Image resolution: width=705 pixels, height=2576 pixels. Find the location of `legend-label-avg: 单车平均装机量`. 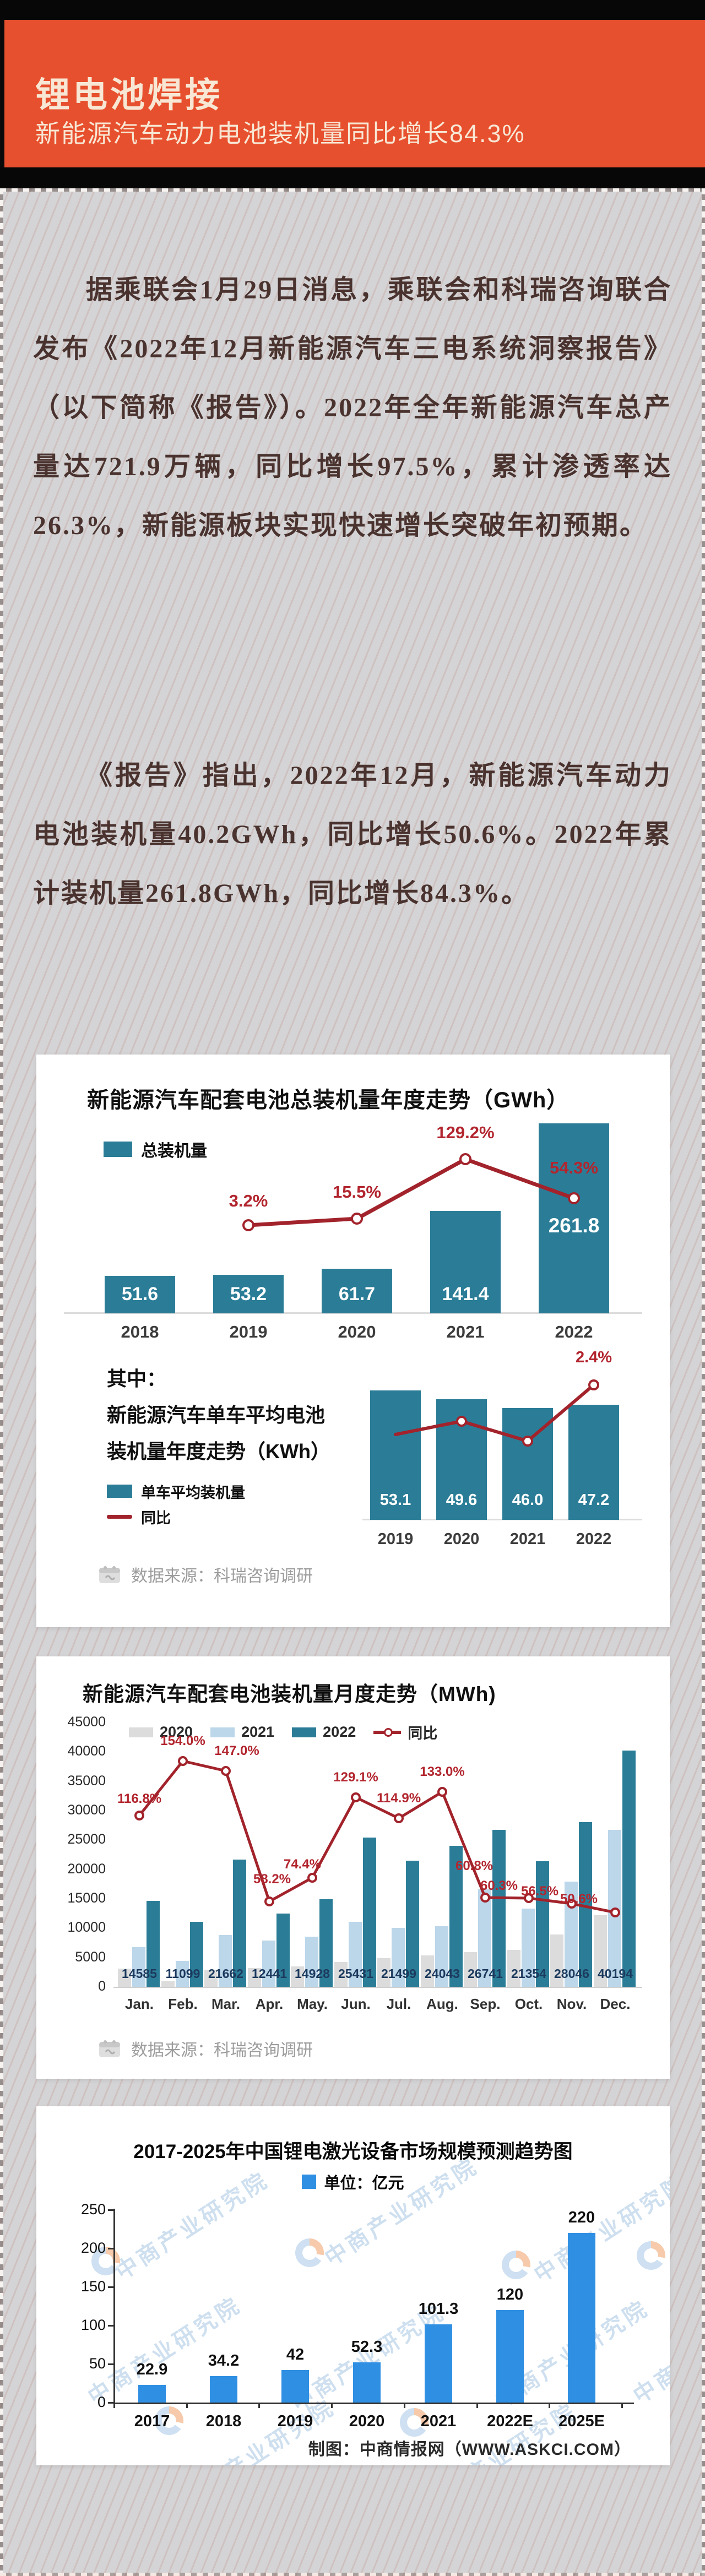

legend-label-avg: 单车平均装机量 is located at coordinates (193, 1492).